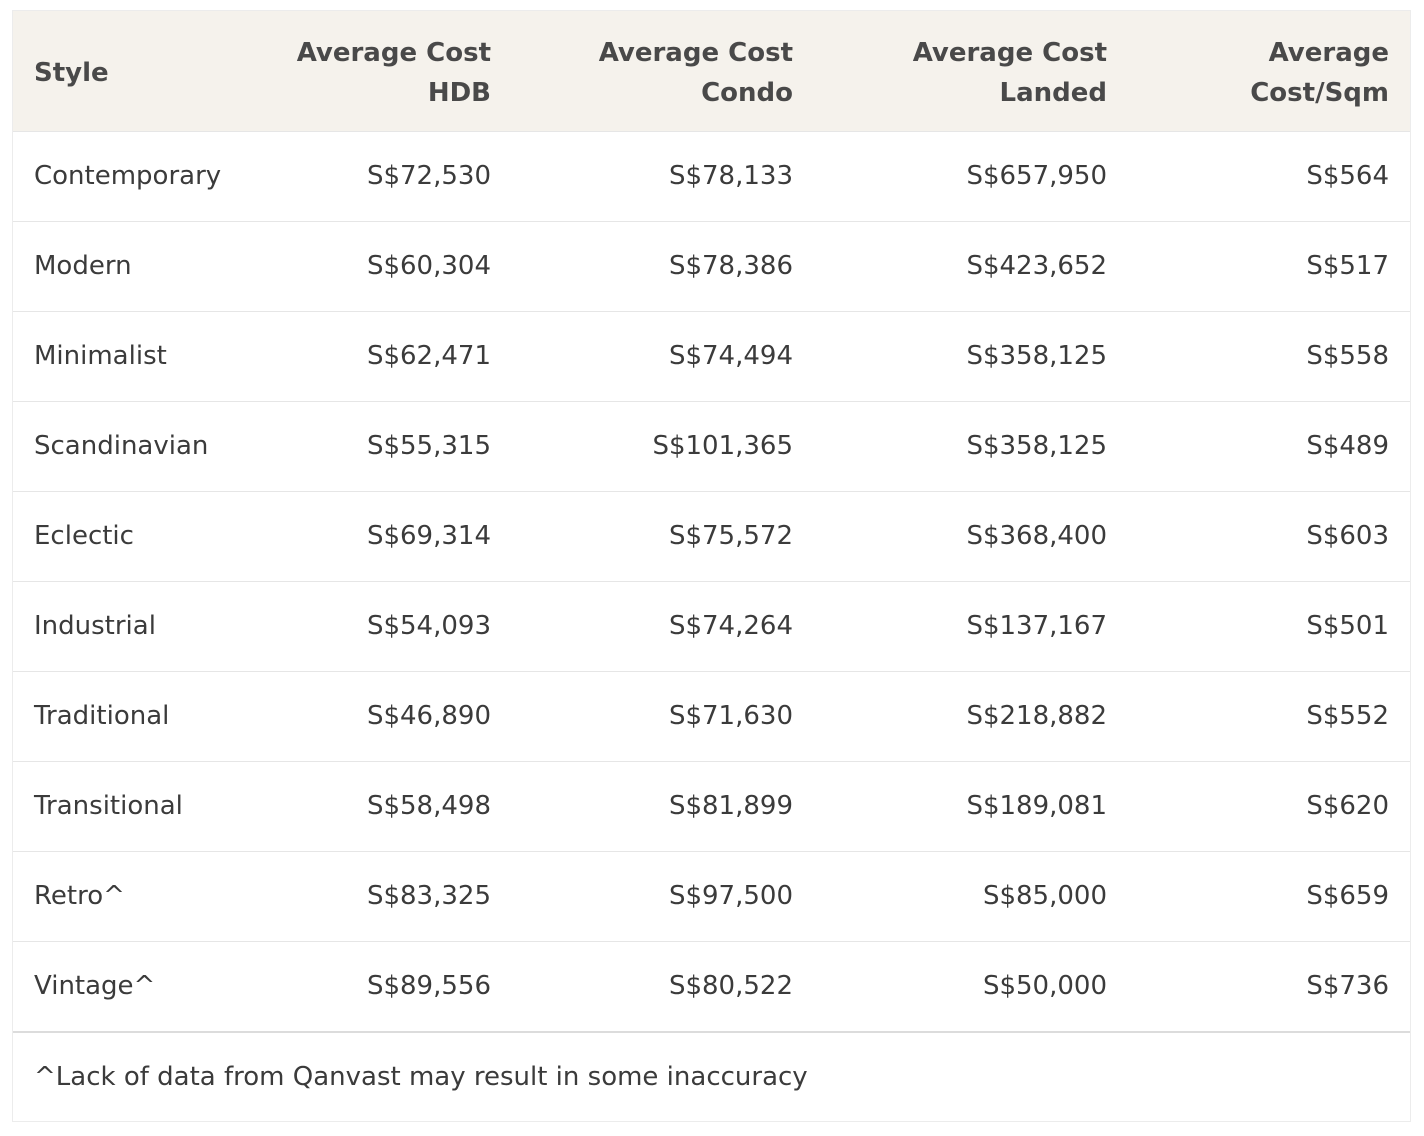  I want to click on cell-style: Retro^, so click(79, 896).